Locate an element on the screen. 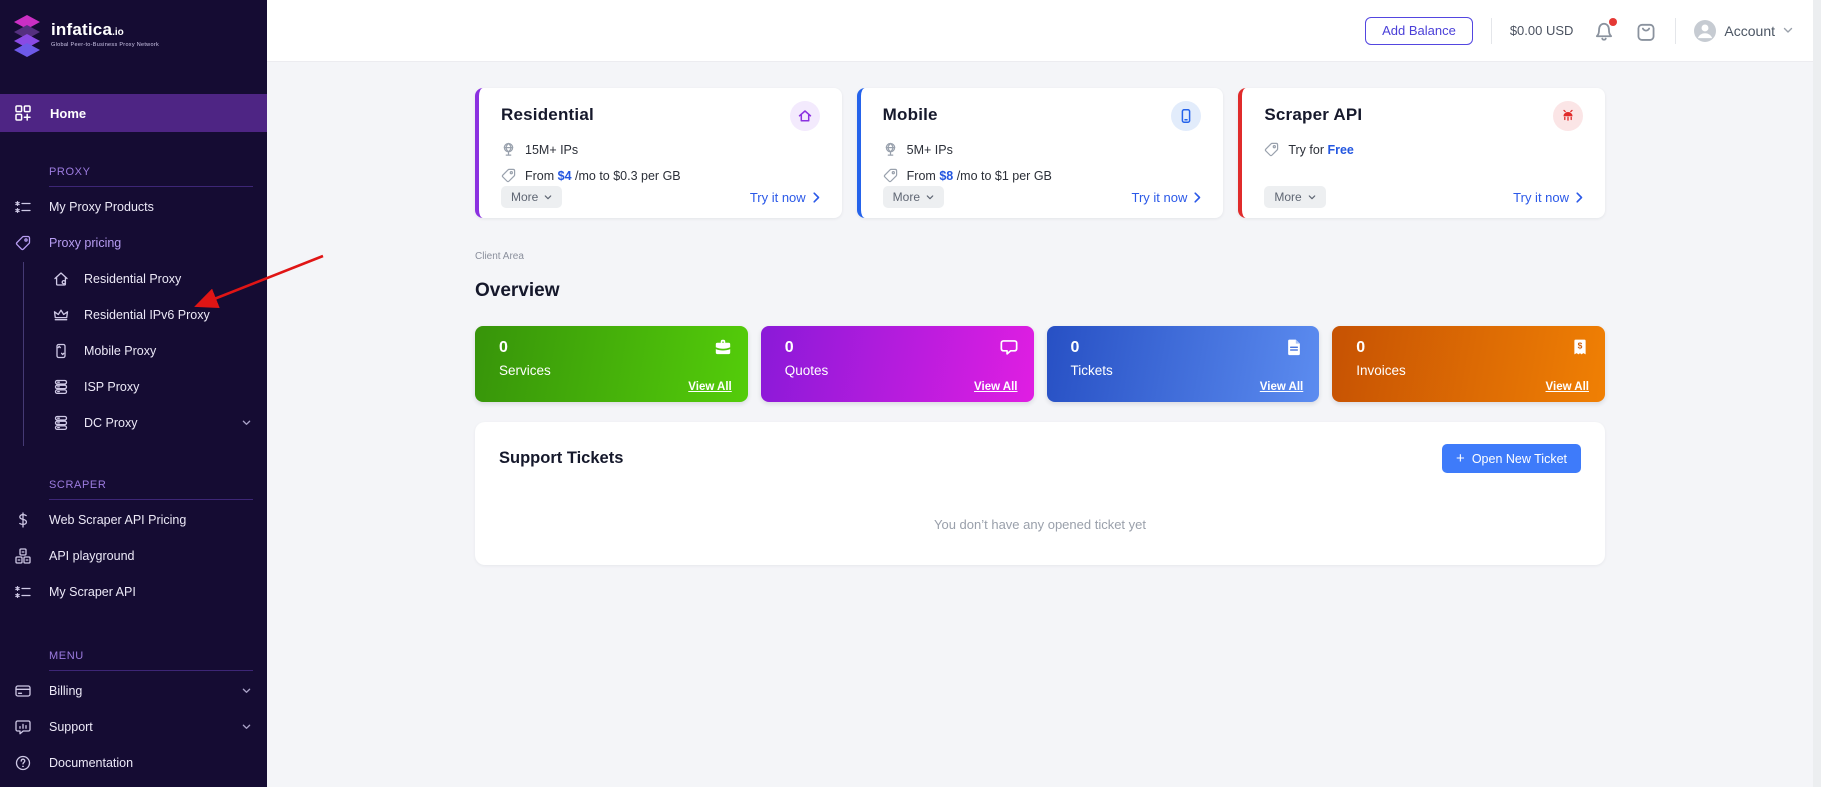 The height and width of the screenshot is (787, 1821). product-ips: 15M+ IPs is located at coordinates (552, 149).